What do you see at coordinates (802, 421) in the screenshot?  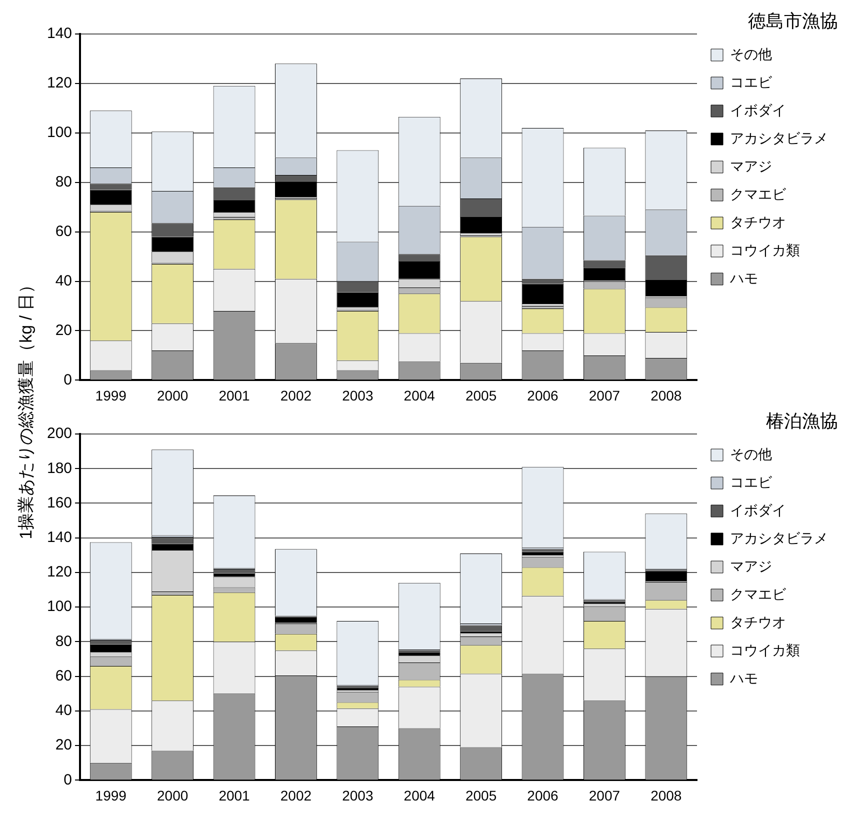 I see `legend-title: 椿泊漁協` at bounding box center [802, 421].